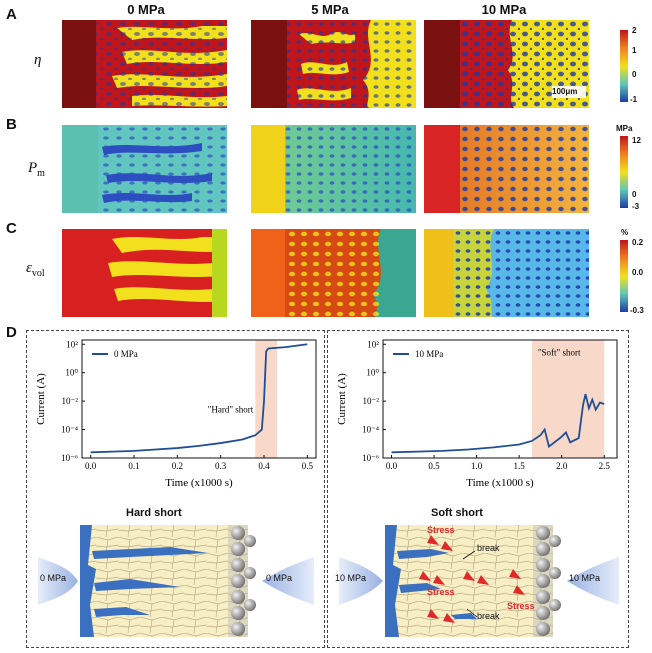  I want to click on x-tick-label: 0.3, so click(221, 466).